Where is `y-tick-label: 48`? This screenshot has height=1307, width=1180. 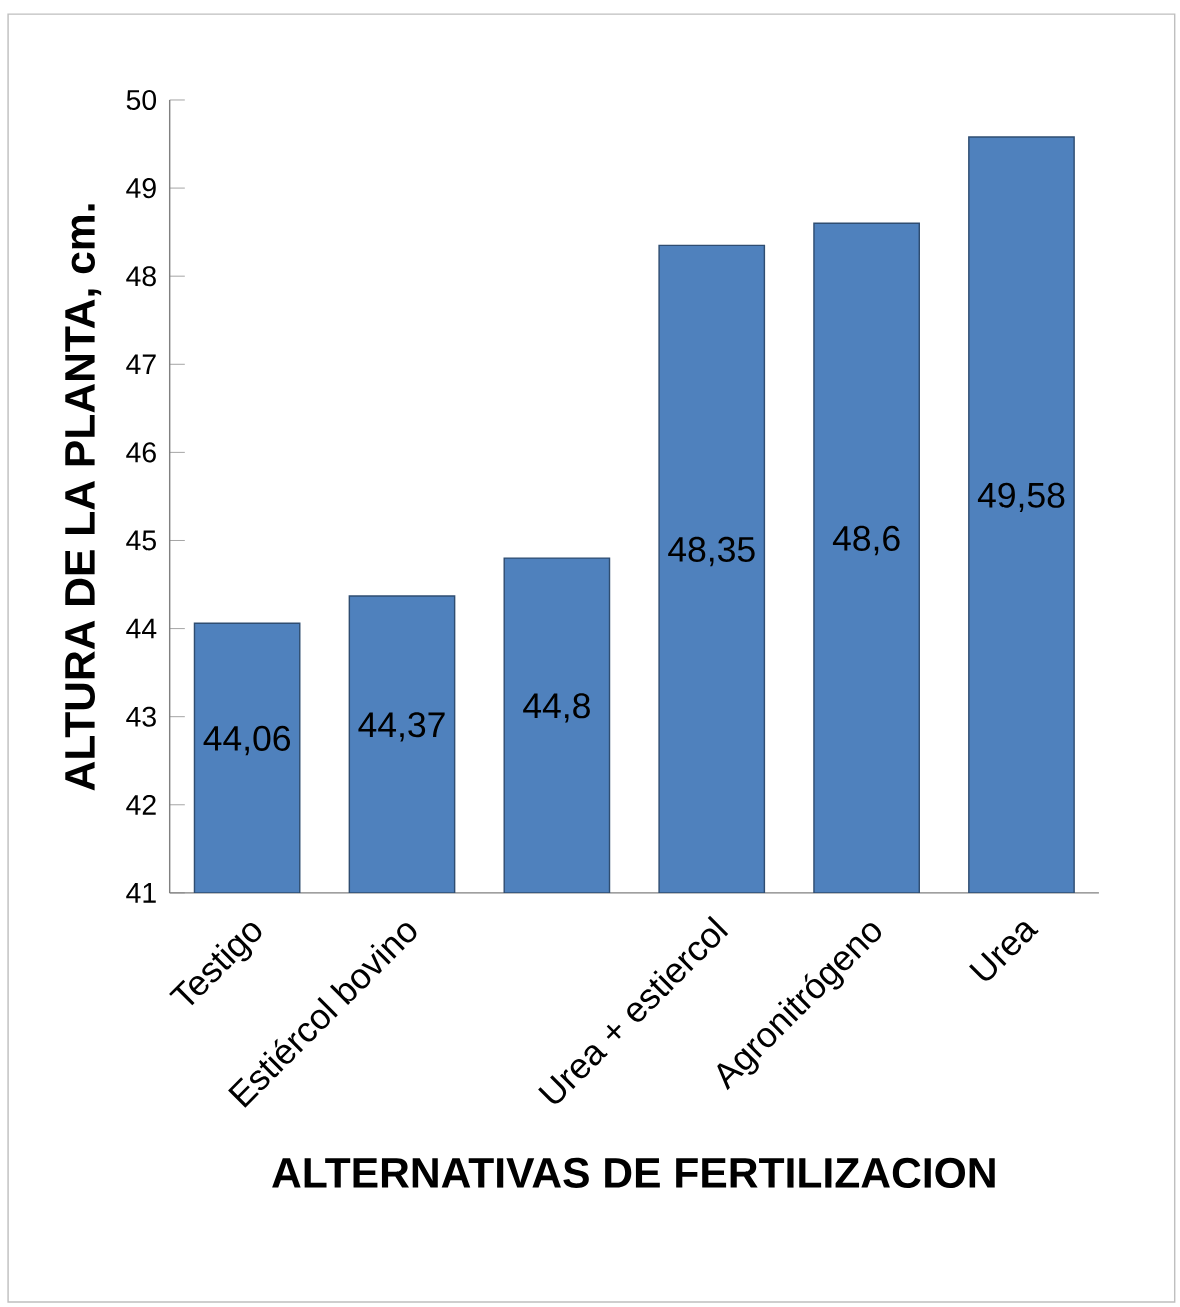 y-tick-label: 48 is located at coordinates (141, 276).